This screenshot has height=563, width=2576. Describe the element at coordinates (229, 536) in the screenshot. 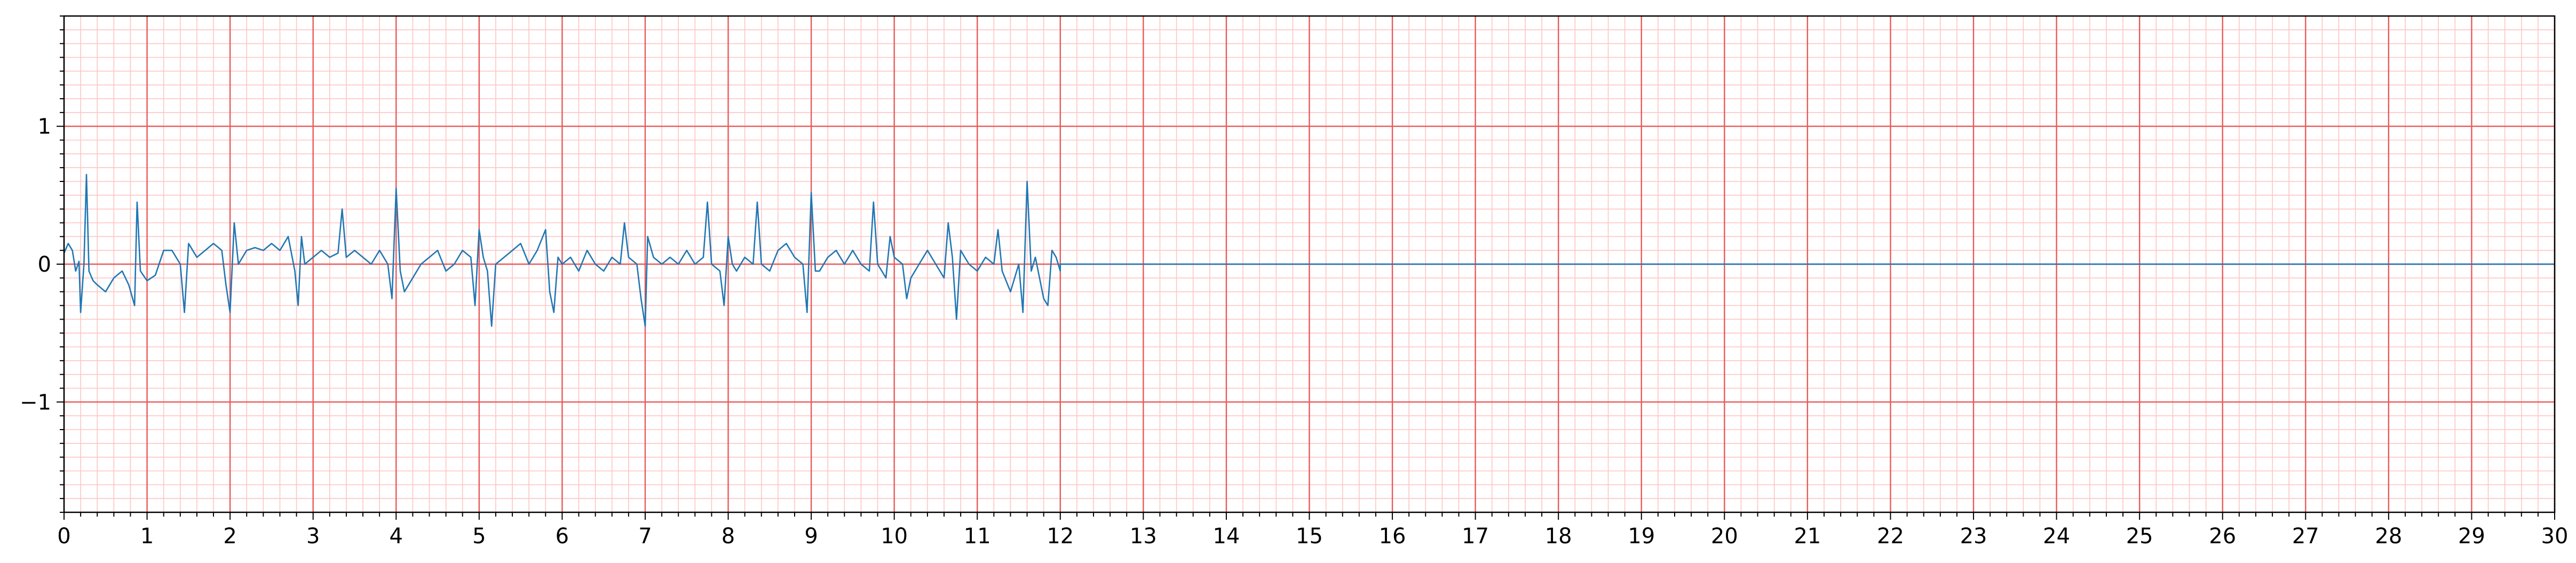

I see `x-tick-label: 2` at that location.